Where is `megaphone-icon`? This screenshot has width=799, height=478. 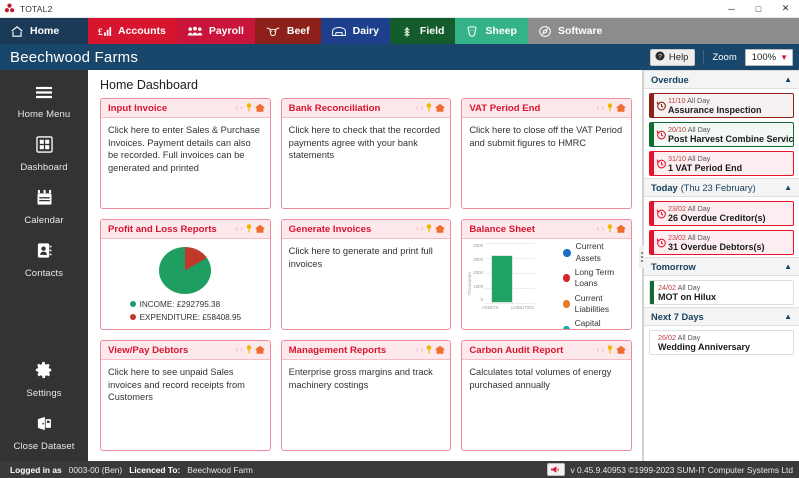 megaphone-icon is located at coordinates (555, 469).